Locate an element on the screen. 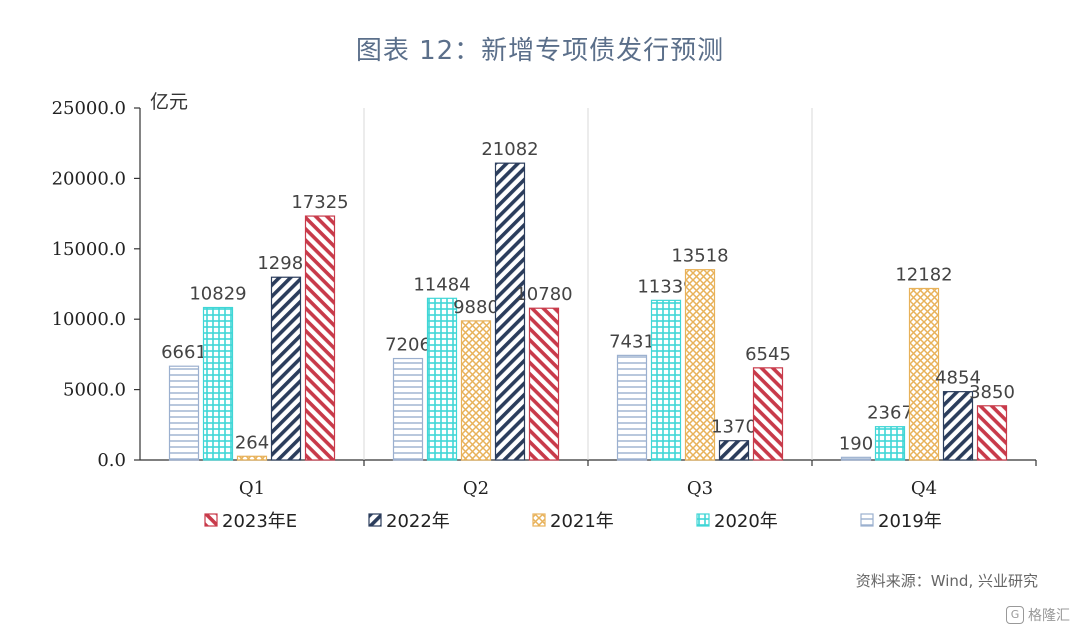 The height and width of the screenshot is (633, 1080). bar-2022年-Q3 is located at coordinates (734, 450).